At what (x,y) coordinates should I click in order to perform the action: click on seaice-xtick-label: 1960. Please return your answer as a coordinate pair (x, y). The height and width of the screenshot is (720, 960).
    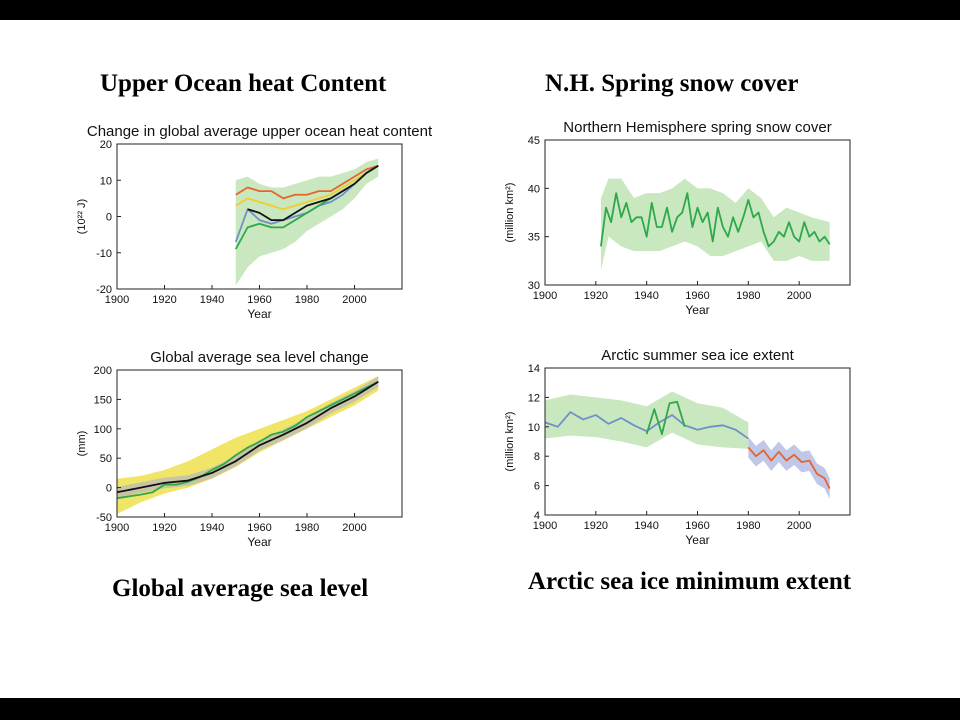
    Looking at the image, I should click on (697, 526).